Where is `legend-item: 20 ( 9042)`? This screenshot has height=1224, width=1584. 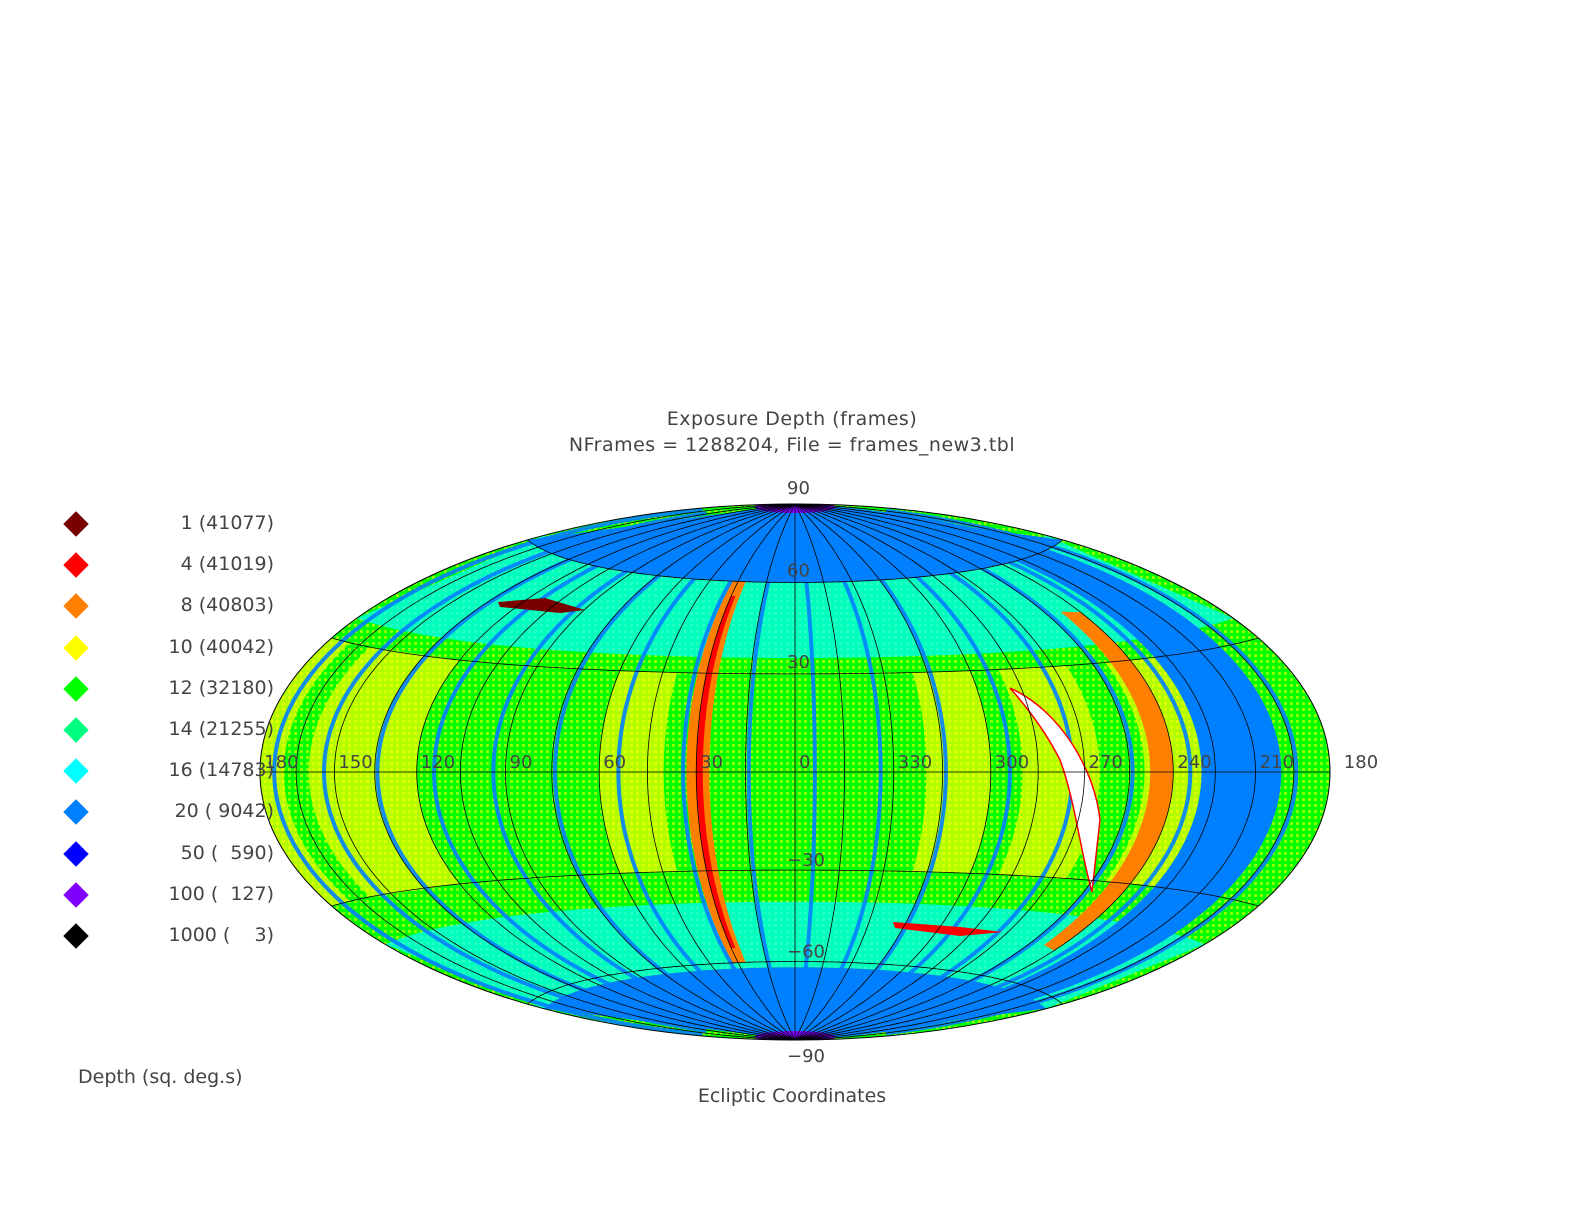 legend-item: 20 ( 9042) is located at coordinates (167, 818).